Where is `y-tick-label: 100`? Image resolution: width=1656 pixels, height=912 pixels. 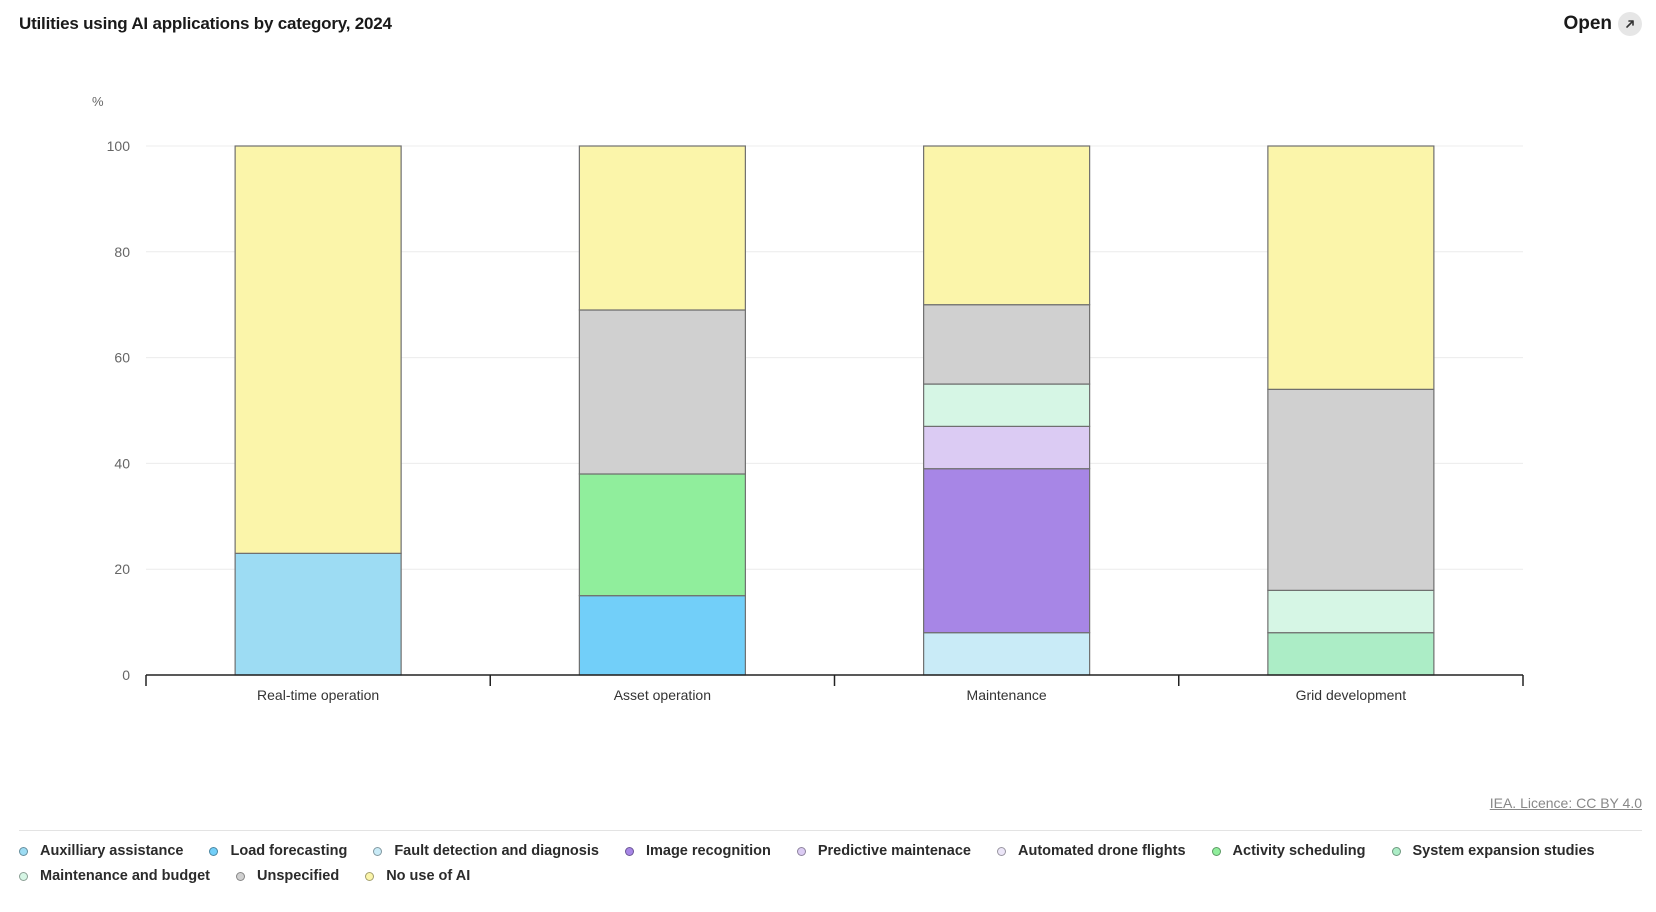 y-tick-label: 100 is located at coordinates (119, 146).